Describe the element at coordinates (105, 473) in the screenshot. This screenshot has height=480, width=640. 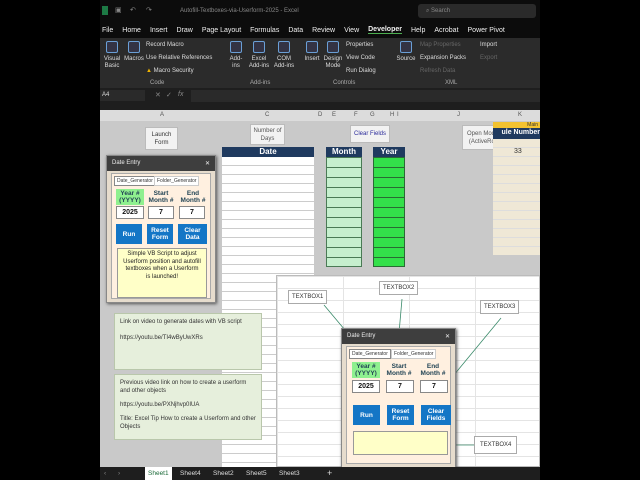
I see `scroll-left-icon: ‹` at that location.